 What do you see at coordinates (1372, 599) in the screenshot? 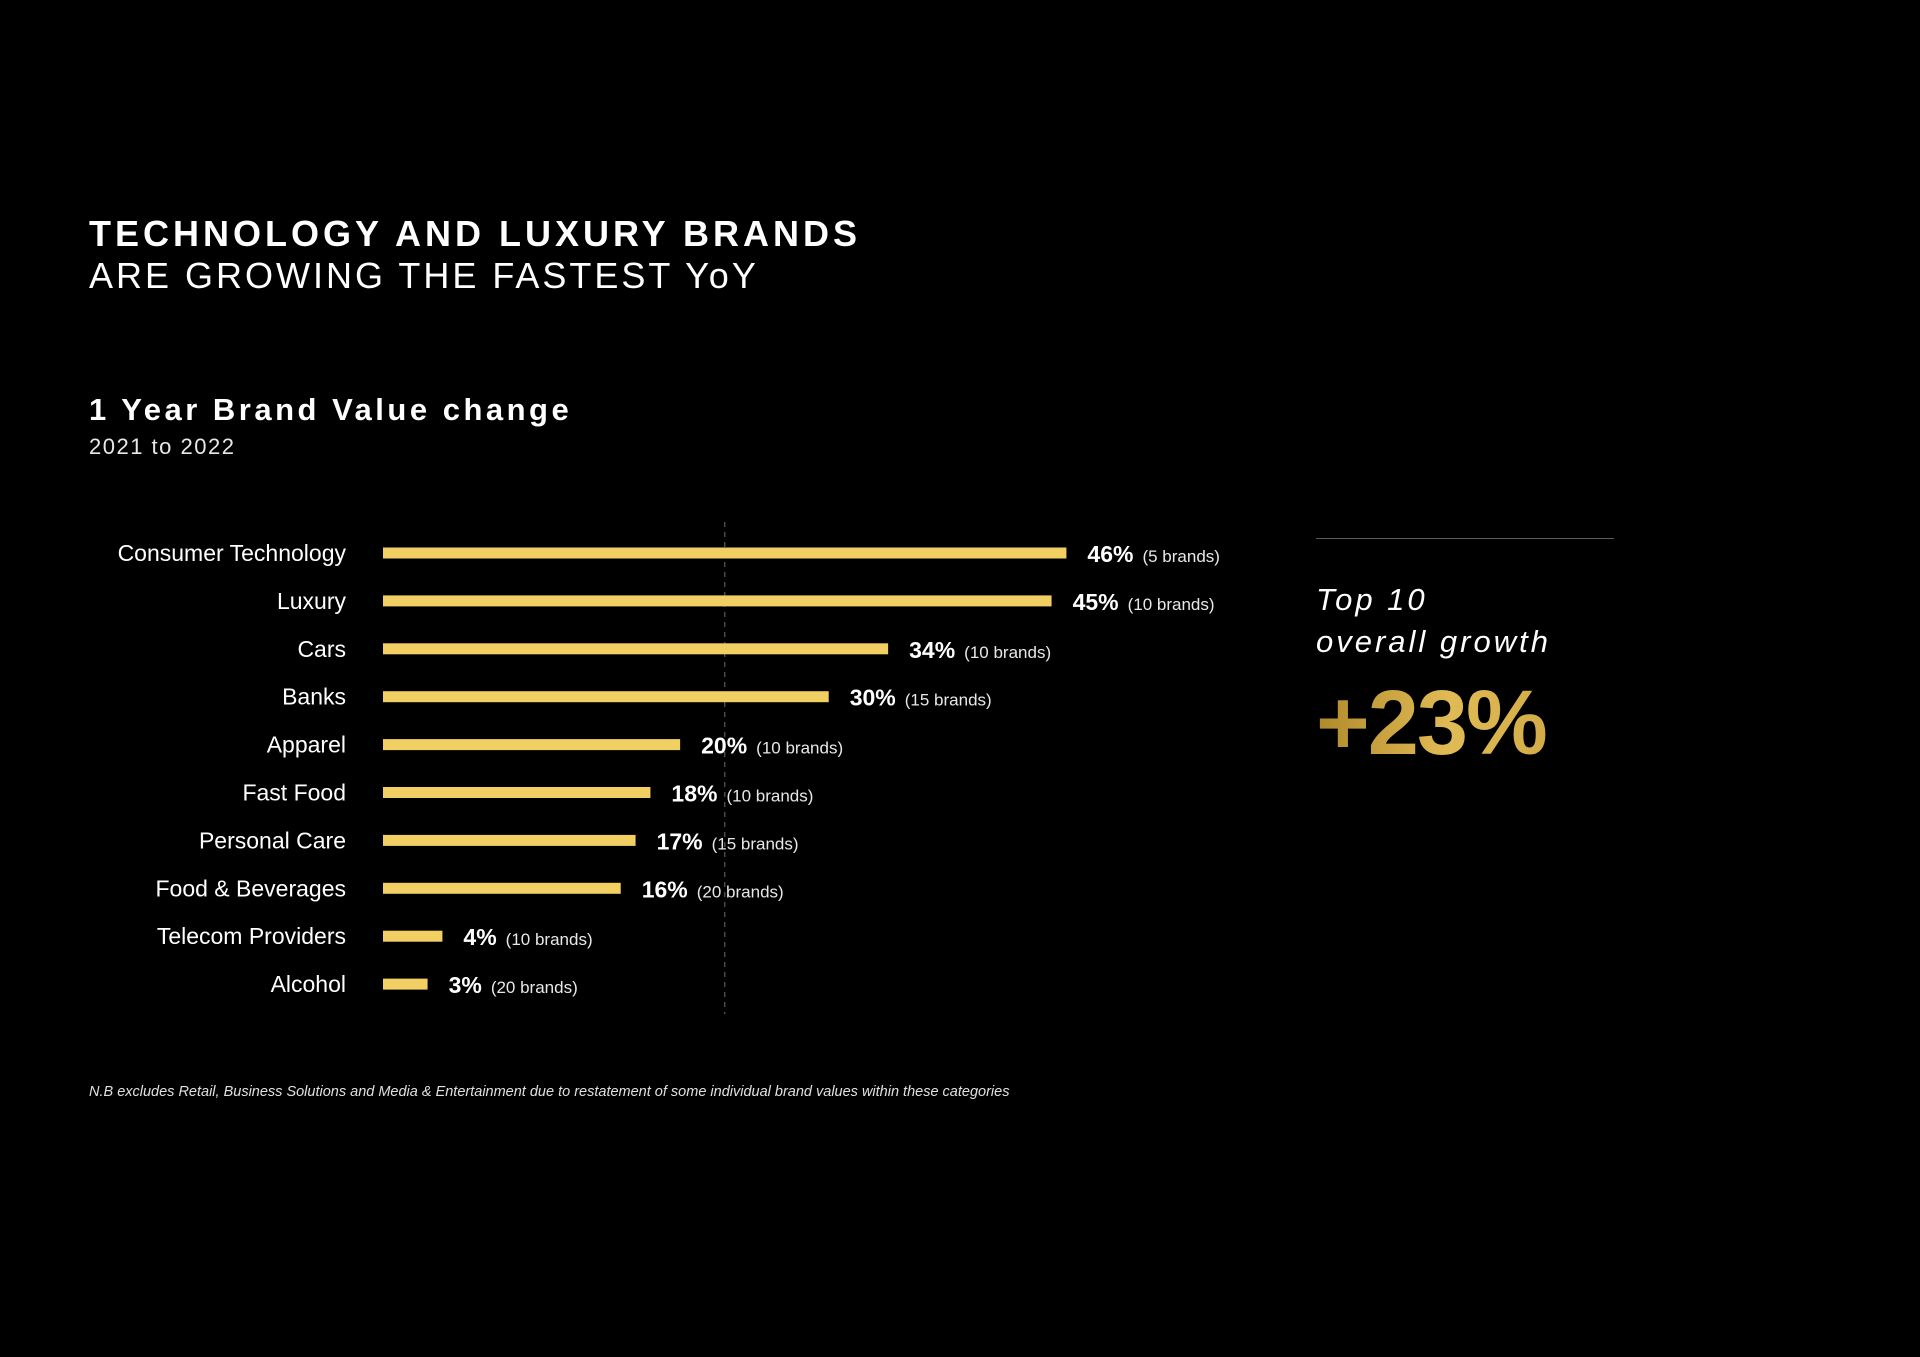
I see `overall-growth-label-line-1: Top 10` at bounding box center [1372, 599].